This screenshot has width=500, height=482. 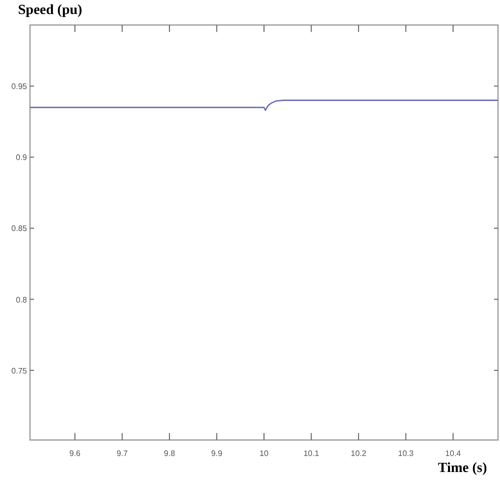 I want to click on y-tick-label: 0.95, so click(x=19, y=87).